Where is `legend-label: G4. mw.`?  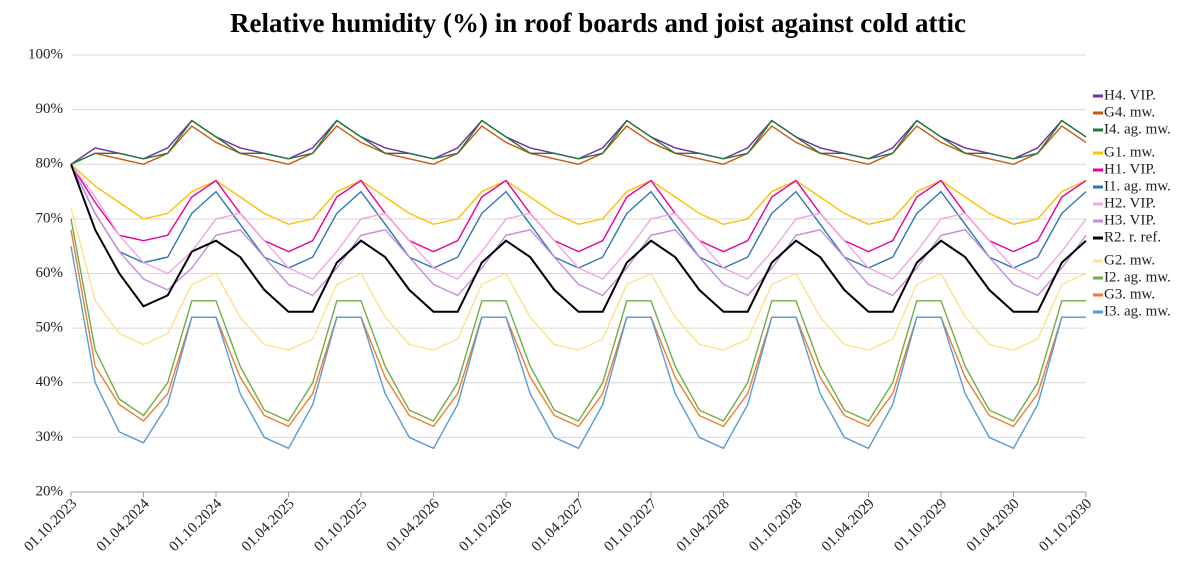
legend-label: G4. mw. is located at coordinates (1129, 112).